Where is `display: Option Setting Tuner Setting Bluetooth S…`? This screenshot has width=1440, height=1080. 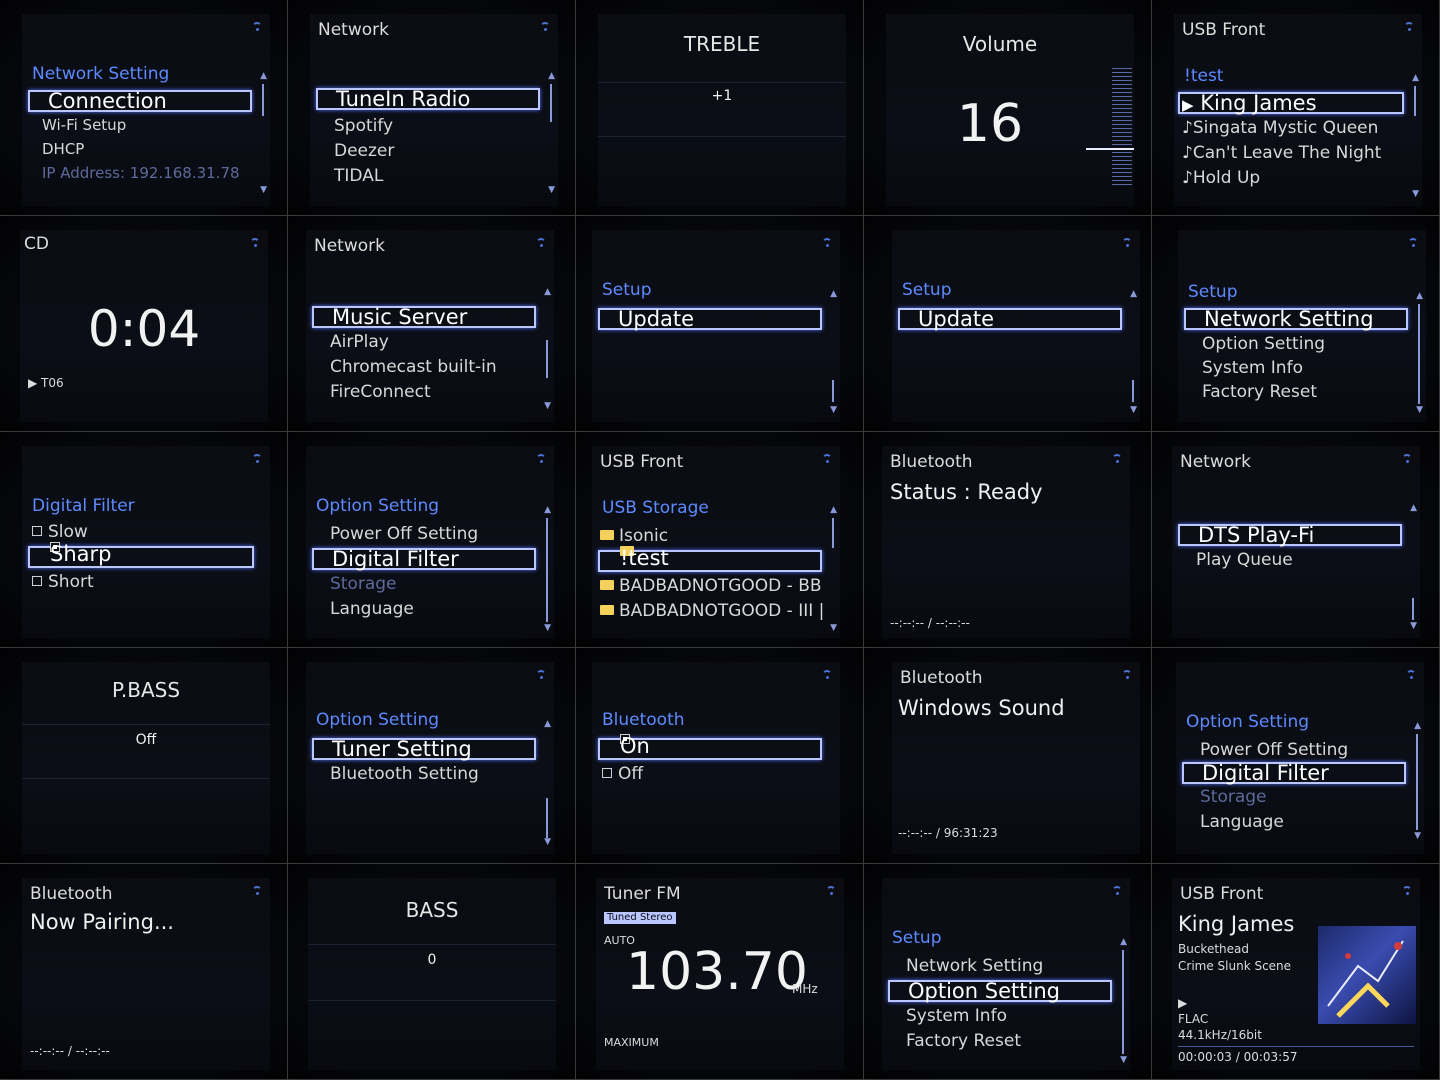 display: Option Setting Tuner Setting Bluetooth S… is located at coordinates (430, 758).